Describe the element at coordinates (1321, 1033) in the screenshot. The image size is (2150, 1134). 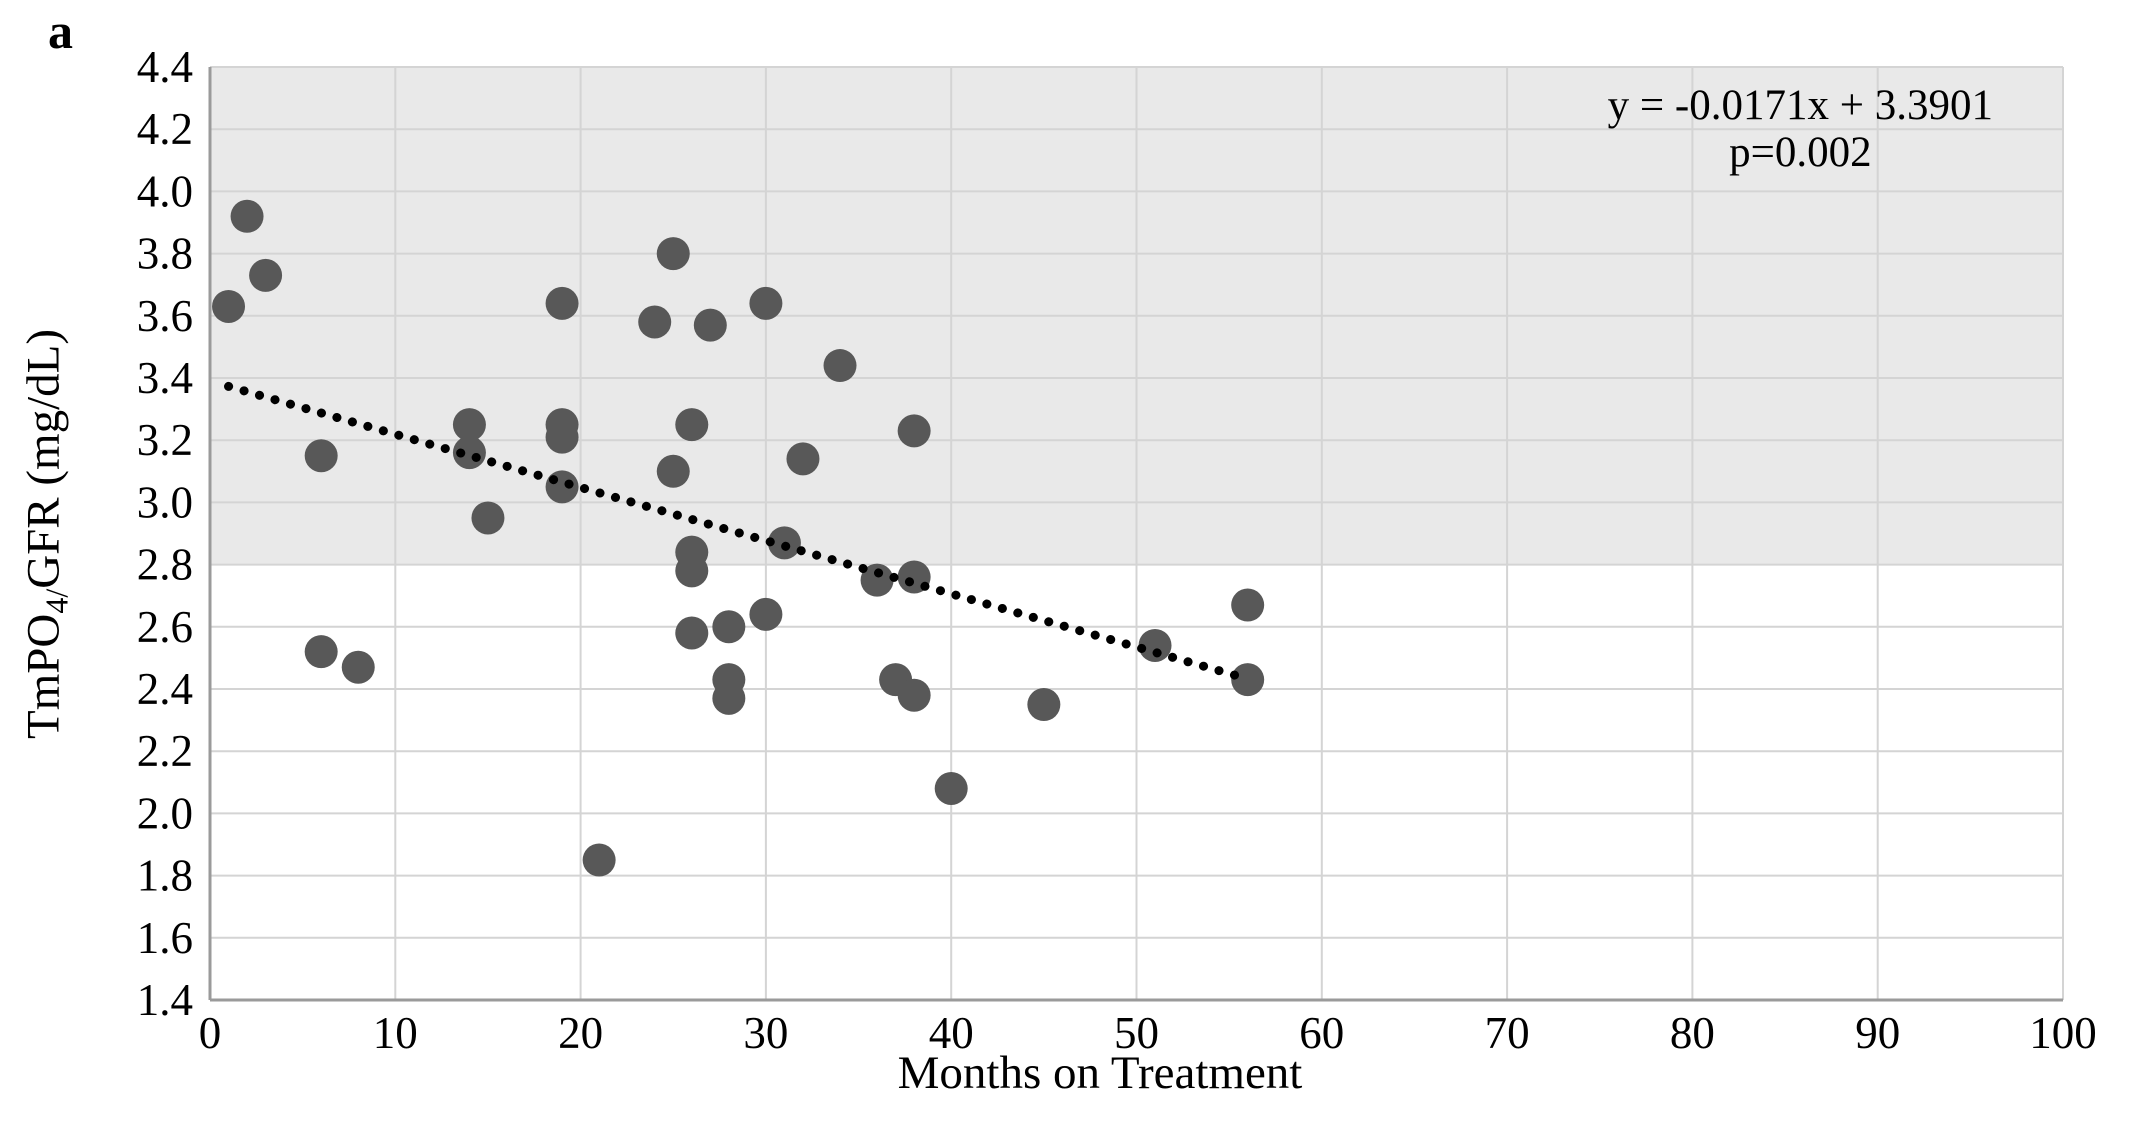
I see `x-tick-label: 60` at that location.